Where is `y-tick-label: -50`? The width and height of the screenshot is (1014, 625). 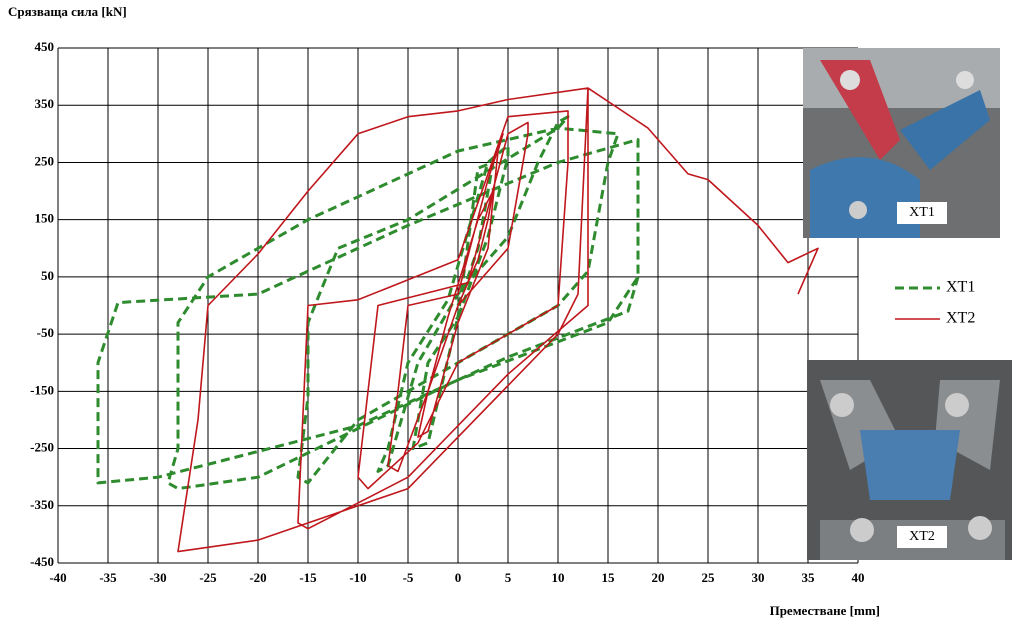
y-tick-label: -50 is located at coordinates (45, 332).